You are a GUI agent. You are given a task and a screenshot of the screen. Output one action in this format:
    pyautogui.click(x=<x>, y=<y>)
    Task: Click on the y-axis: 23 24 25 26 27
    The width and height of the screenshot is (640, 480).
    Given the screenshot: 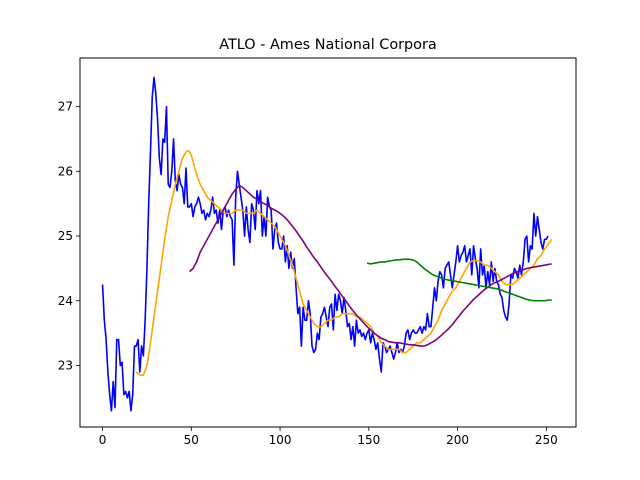 What is the action you would take?
    pyautogui.click(x=69, y=236)
    